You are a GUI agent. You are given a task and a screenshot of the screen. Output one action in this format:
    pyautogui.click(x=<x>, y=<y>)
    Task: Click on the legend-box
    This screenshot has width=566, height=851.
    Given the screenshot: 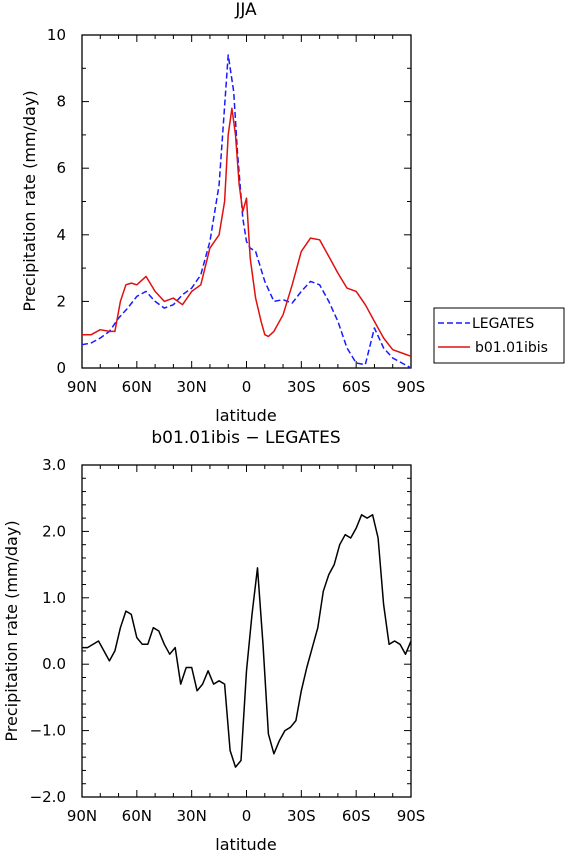 What is the action you would take?
    pyautogui.click(x=499, y=335)
    